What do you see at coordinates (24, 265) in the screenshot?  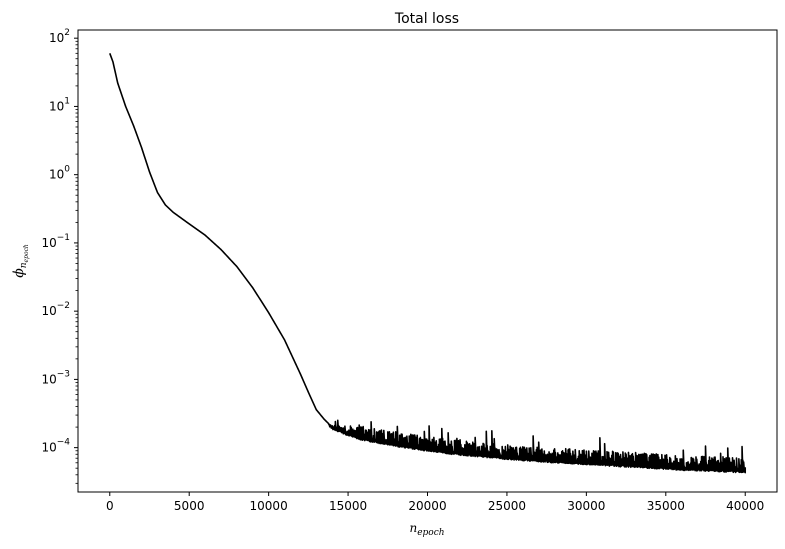 I see `y-axis-label-sub1: n` at bounding box center [24, 265].